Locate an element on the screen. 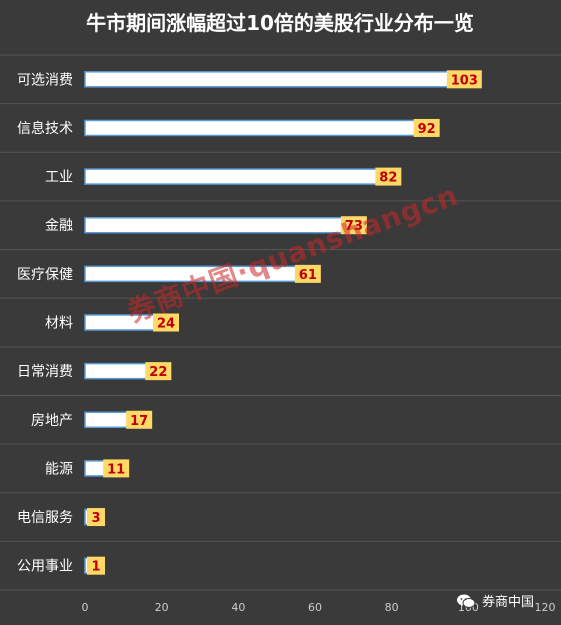 This screenshot has width=561, height=625. x-tick-label: 60 is located at coordinates (315, 607).